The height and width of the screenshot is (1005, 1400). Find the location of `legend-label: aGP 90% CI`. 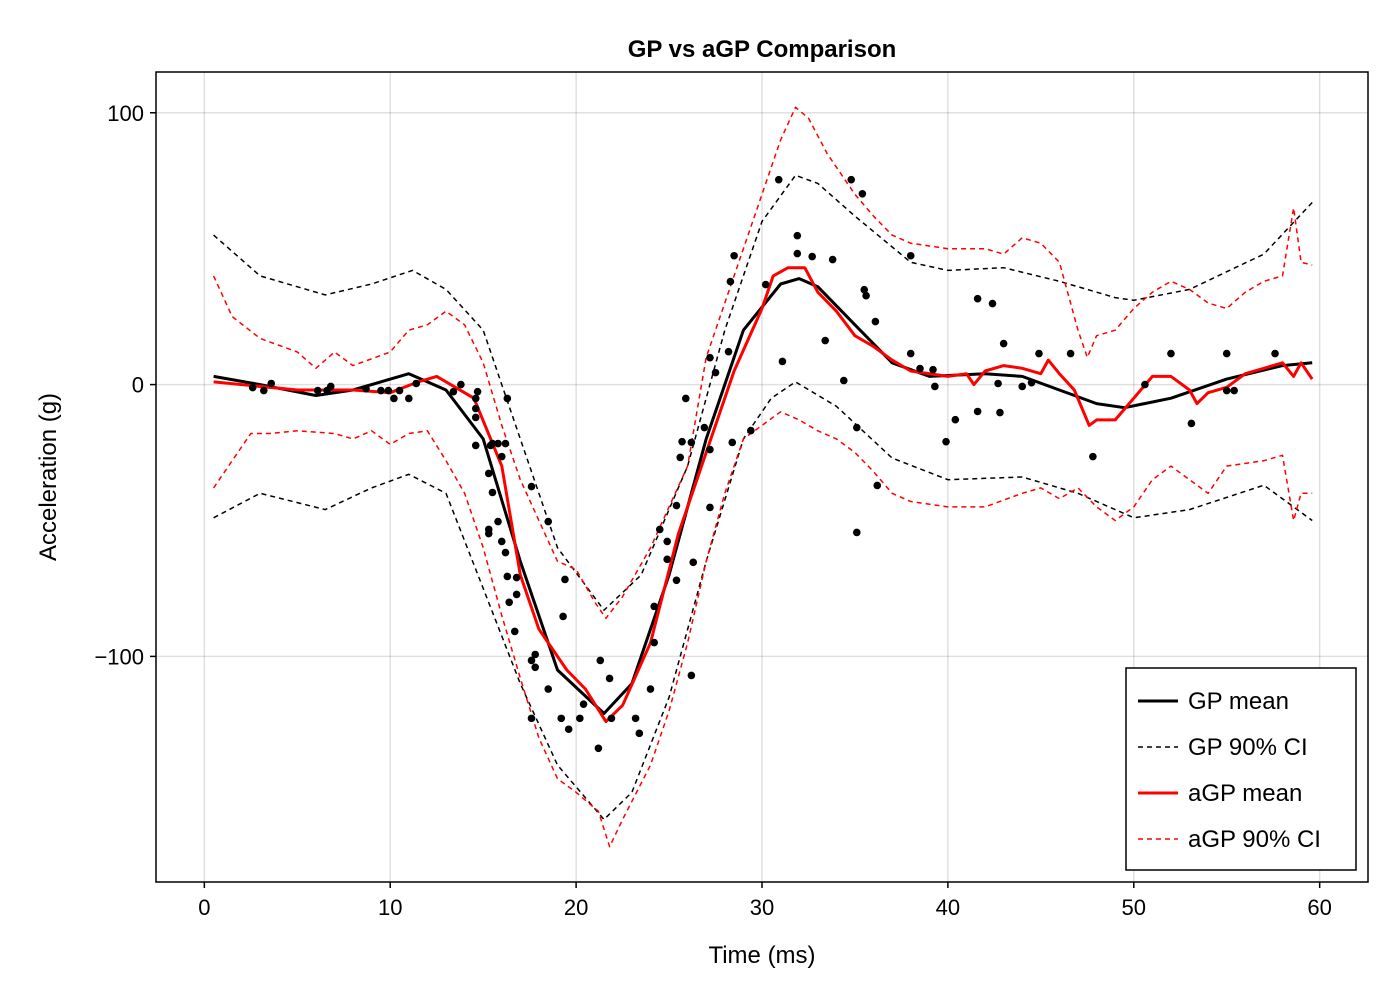

legend-label: aGP 90% CI is located at coordinates (1254, 839).